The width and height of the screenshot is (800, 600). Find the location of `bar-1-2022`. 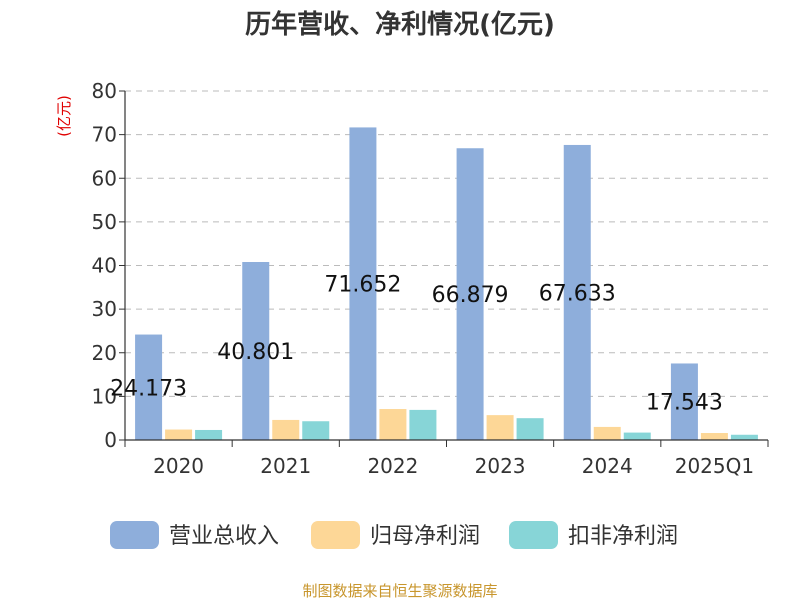

bar-1-2022 is located at coordinates (363, 283).